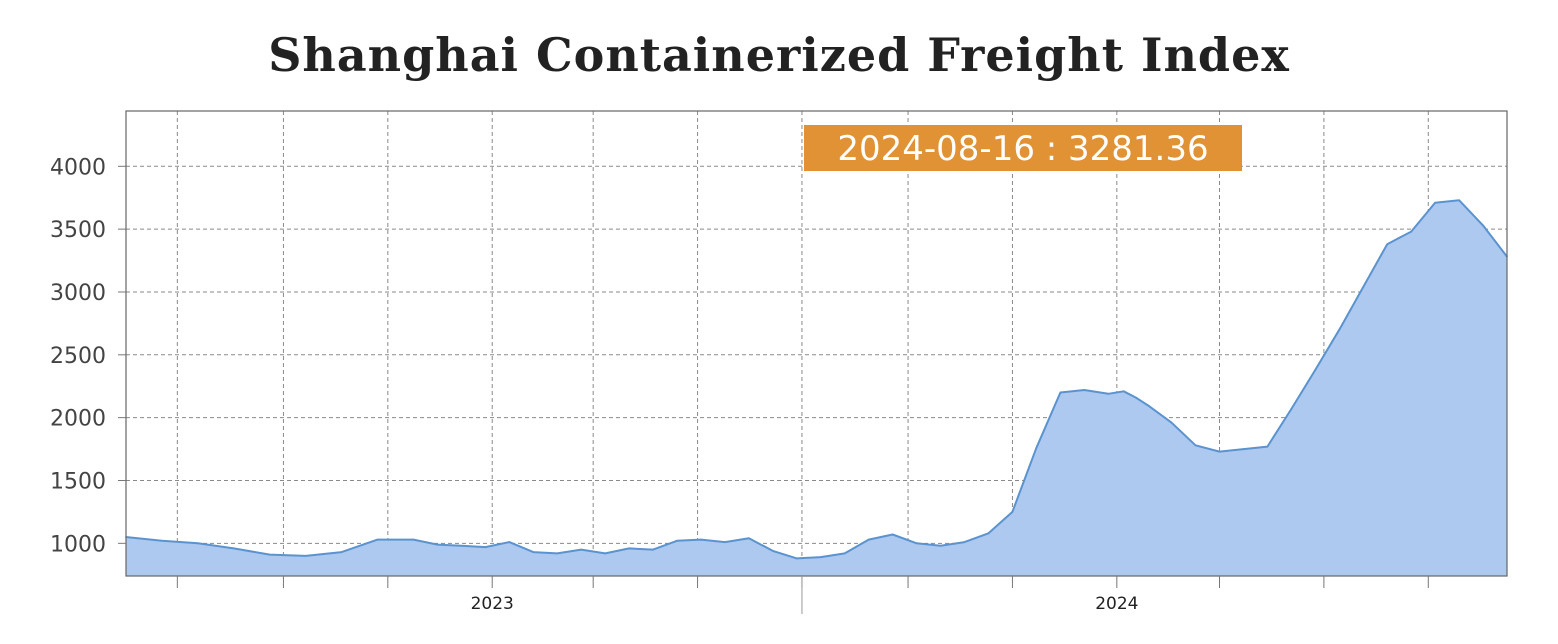 This screenshot has height=644, width=1558. I want to click on tooltip-box, so click(1023, 148).